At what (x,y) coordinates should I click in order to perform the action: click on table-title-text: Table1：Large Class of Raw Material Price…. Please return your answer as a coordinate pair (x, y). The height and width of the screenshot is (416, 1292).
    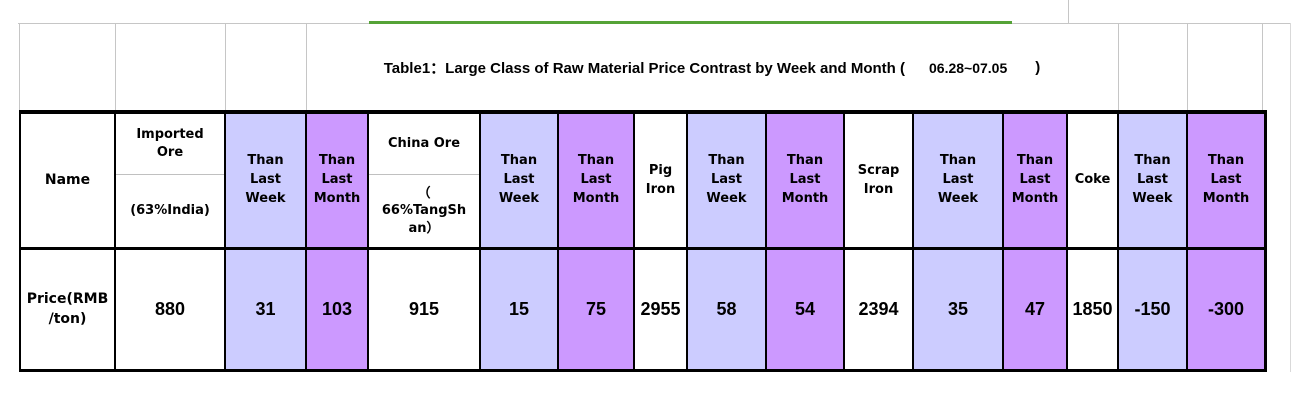
    Looking at the image, I should click on (644, 68).